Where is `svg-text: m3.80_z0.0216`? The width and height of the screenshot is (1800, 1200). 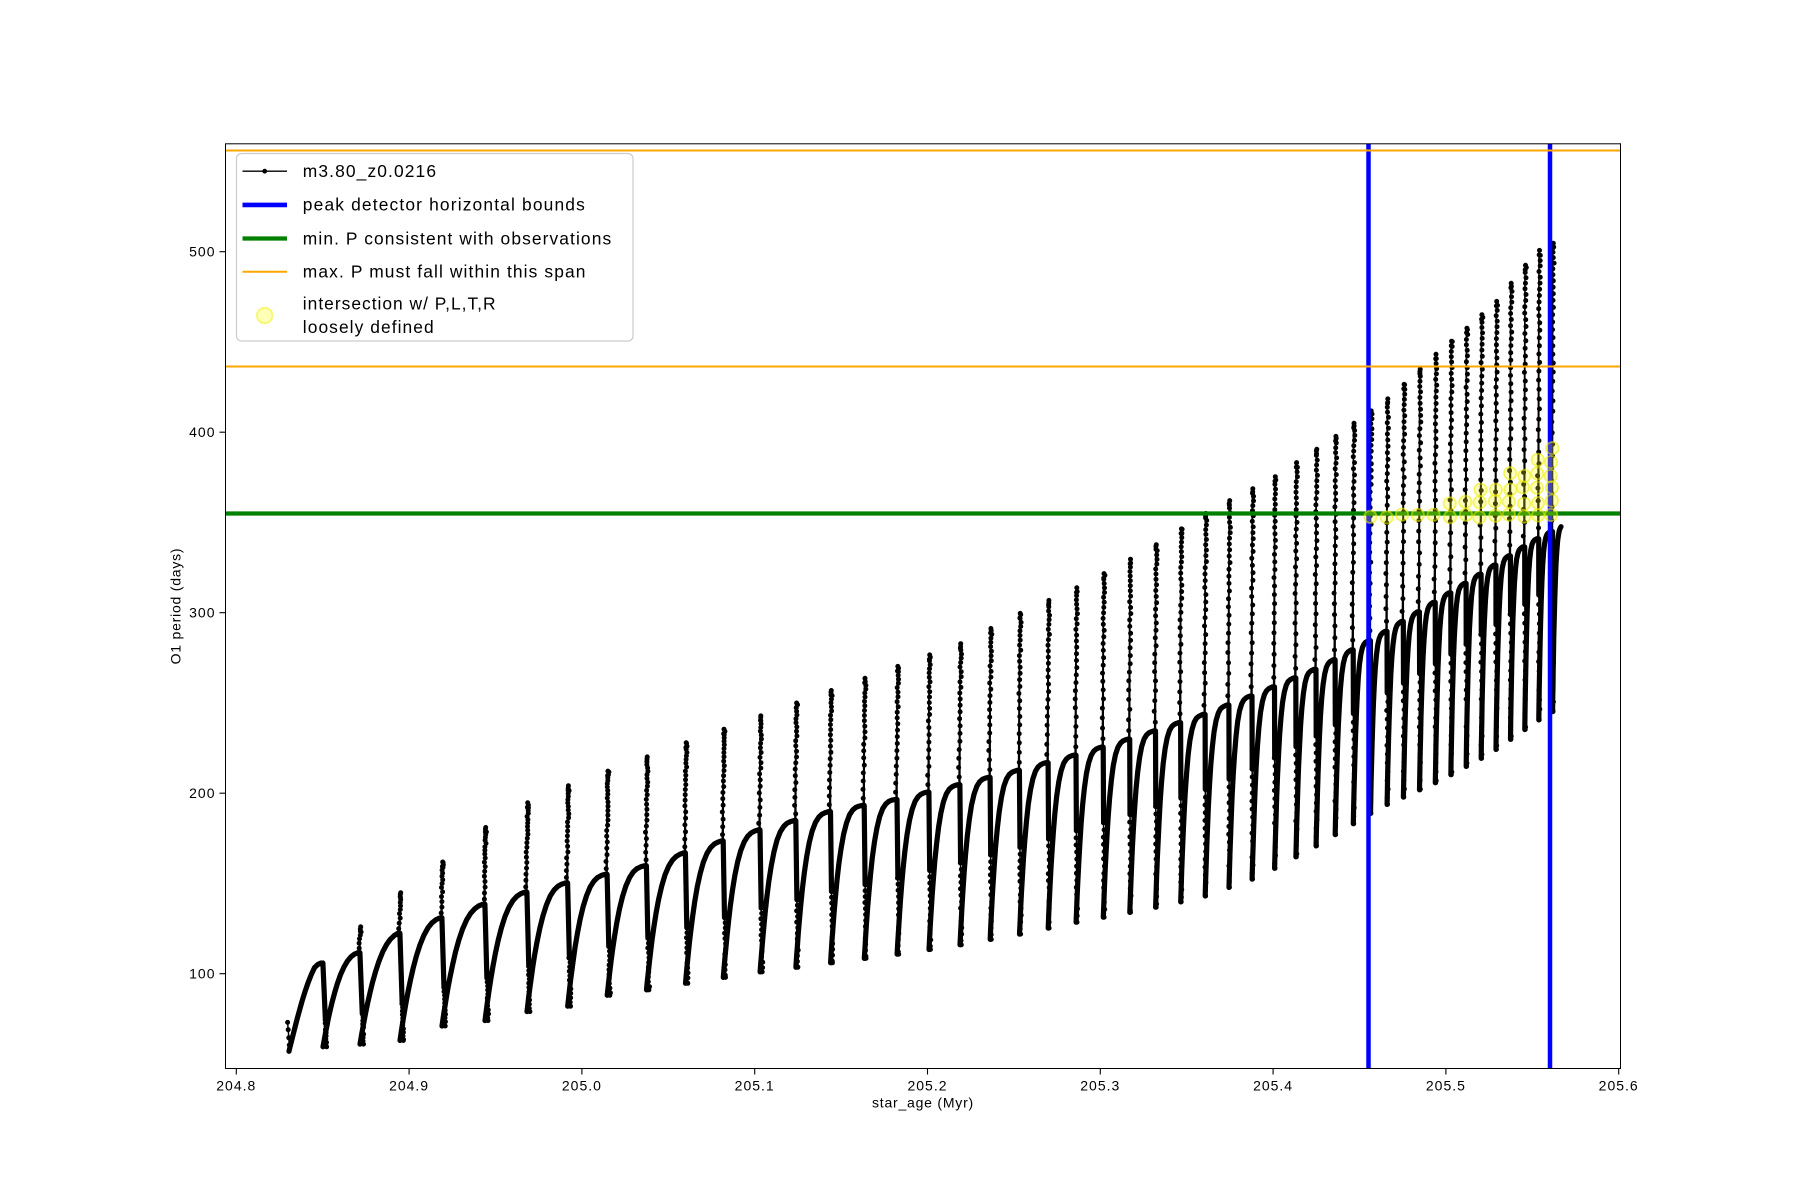 svg-text: m3.80_z0.0216 is located at coordinates (370, 171).